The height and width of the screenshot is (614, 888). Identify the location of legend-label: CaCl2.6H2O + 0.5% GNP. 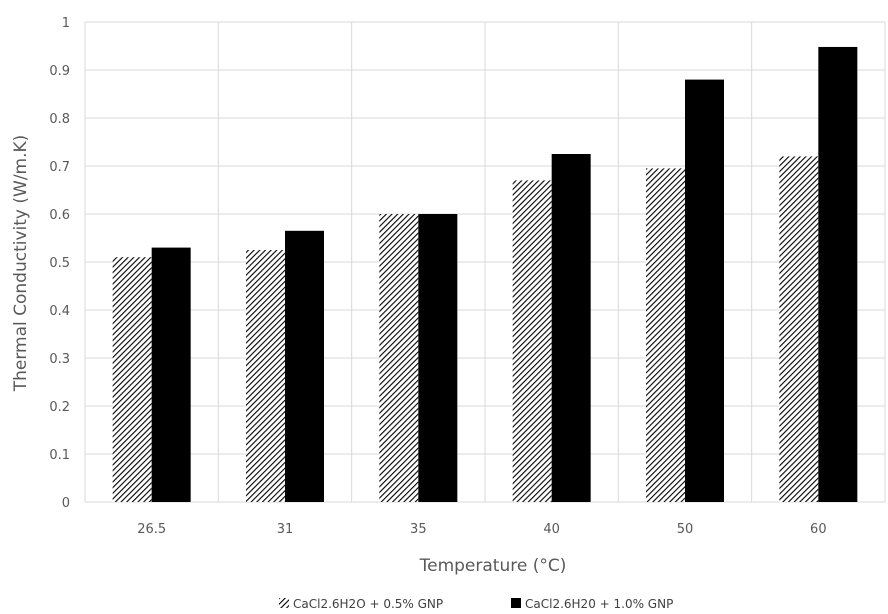
(368, 604).